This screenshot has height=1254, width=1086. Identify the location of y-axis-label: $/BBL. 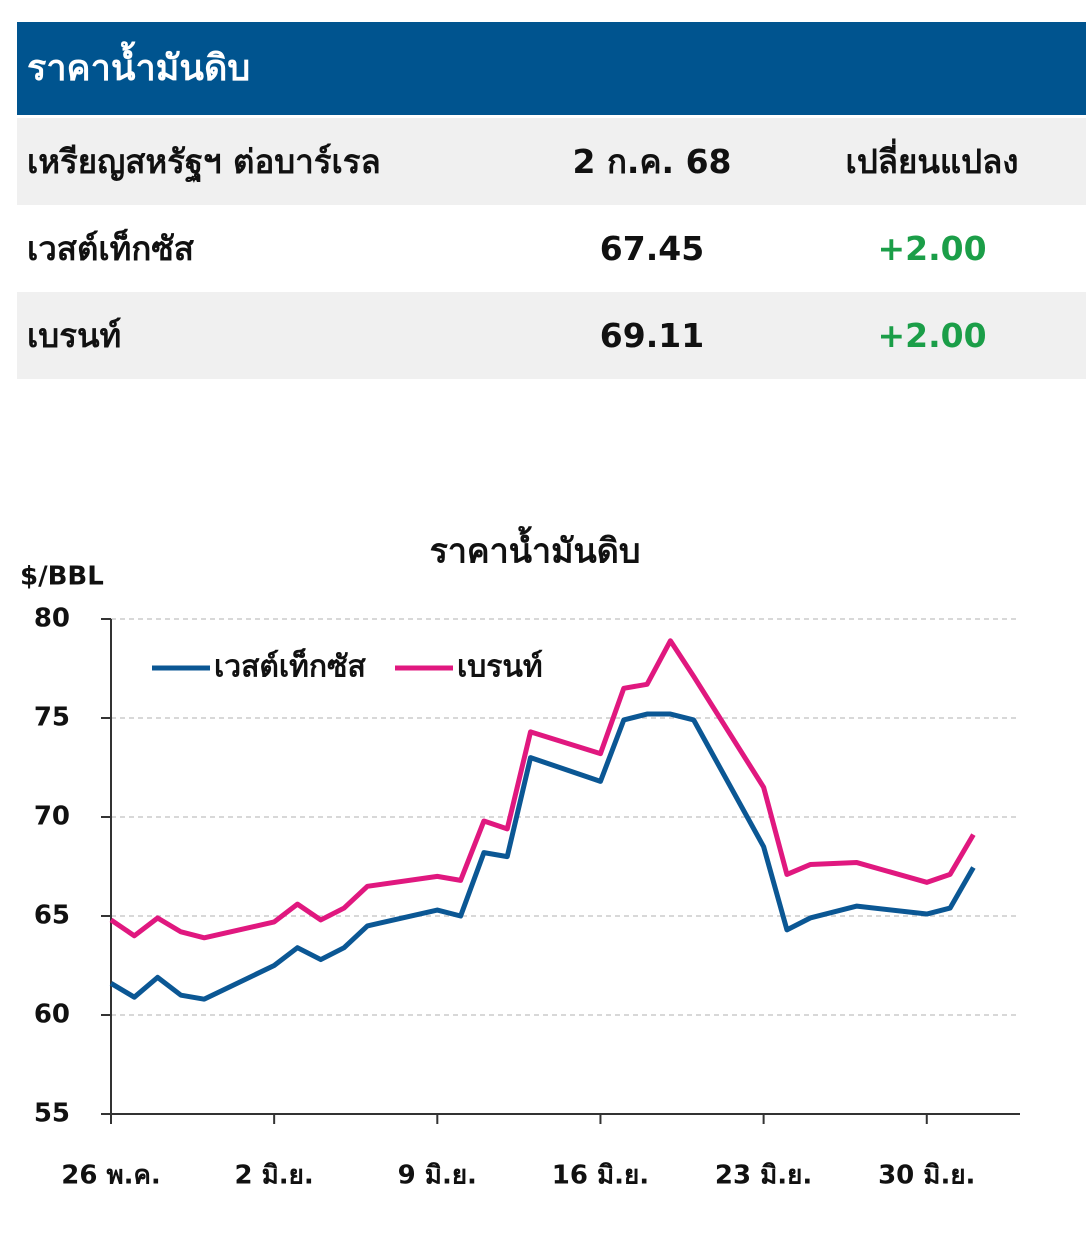
(62, 577).